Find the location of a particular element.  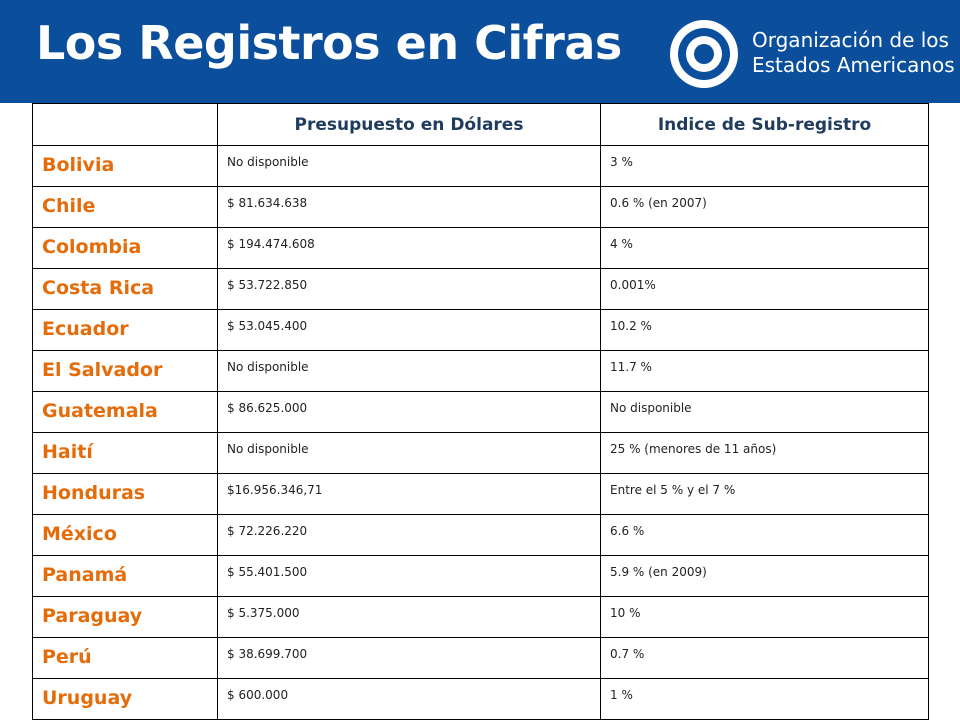

table-row: Perú $ 38.699.700 0.7 % is located at coordinates (480, 658).